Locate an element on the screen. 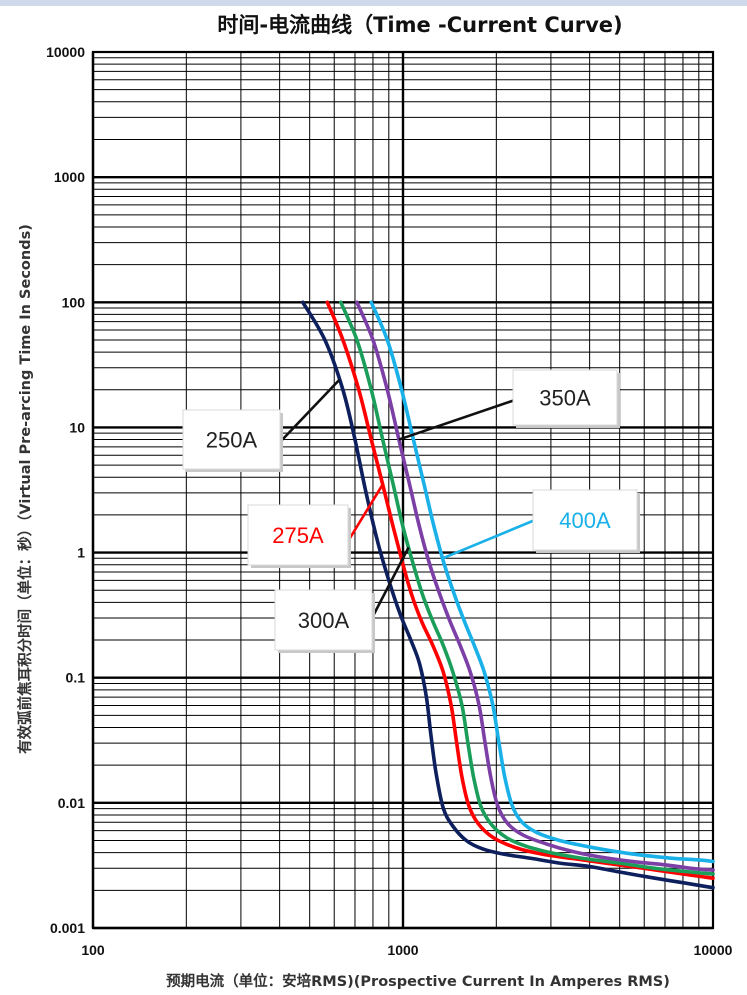 The image size is (747, 995). y-tick-label: 0.1 is located at coordinates (76, 678).